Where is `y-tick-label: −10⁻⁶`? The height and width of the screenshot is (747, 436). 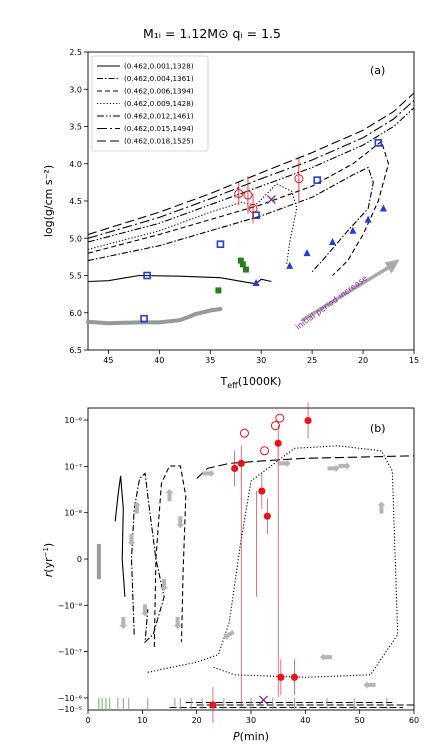 y-tick-label: −10⁻⁶ is located at coordinates (70, 698).